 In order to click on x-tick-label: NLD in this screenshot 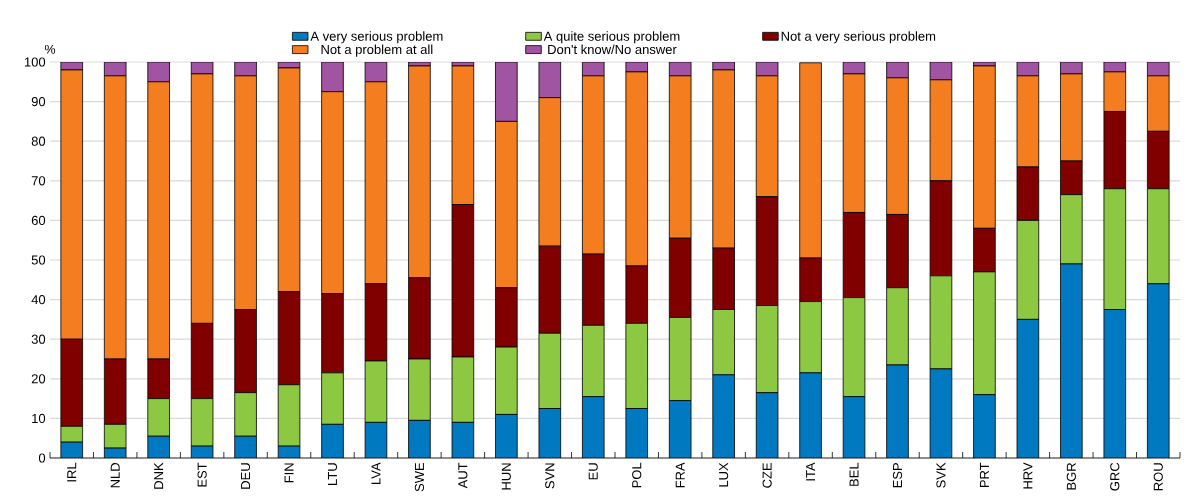, I will do `click(115, 475)`.